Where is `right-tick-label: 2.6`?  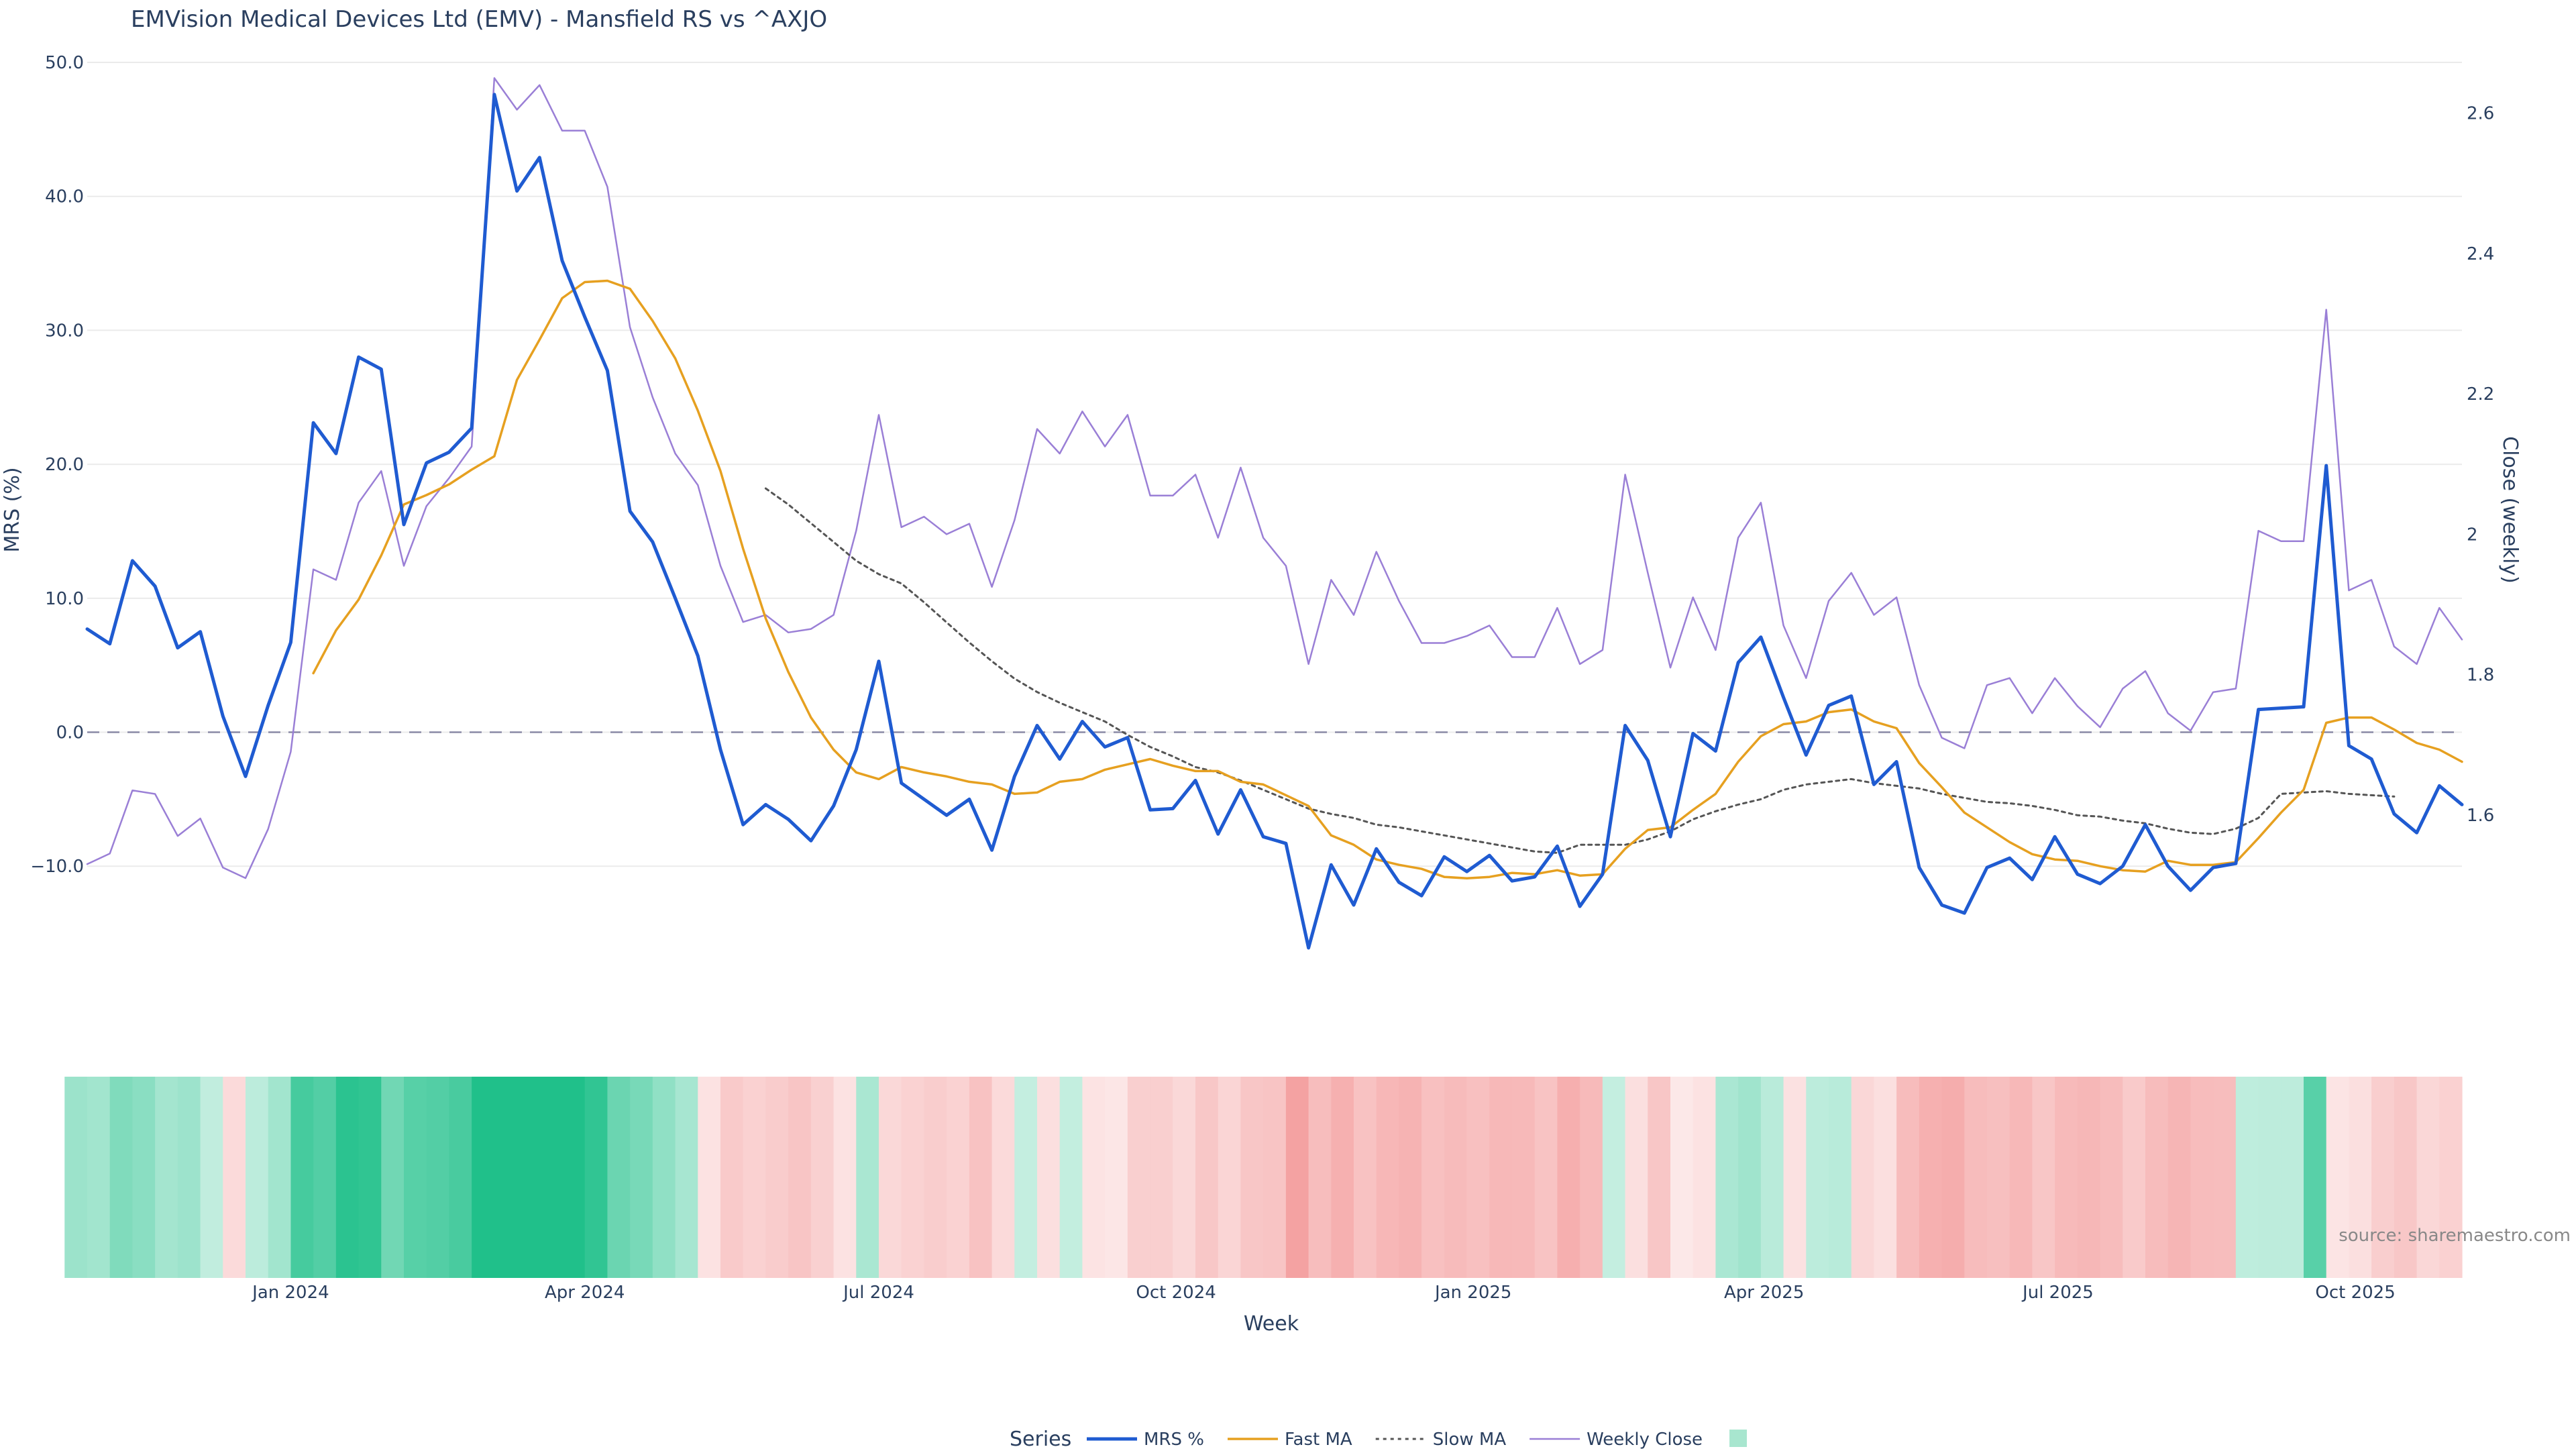 right-tick-label: 2.6 is located at coordinates (2480, 114).